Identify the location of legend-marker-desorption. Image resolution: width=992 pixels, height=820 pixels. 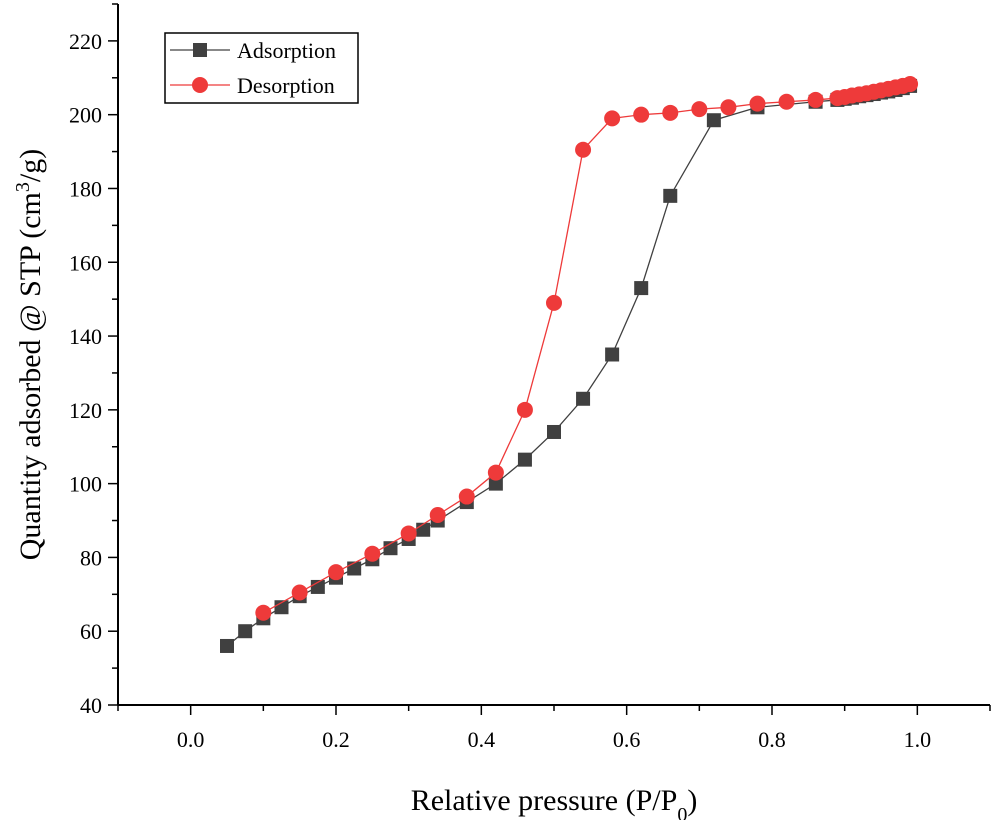
(200, 85).